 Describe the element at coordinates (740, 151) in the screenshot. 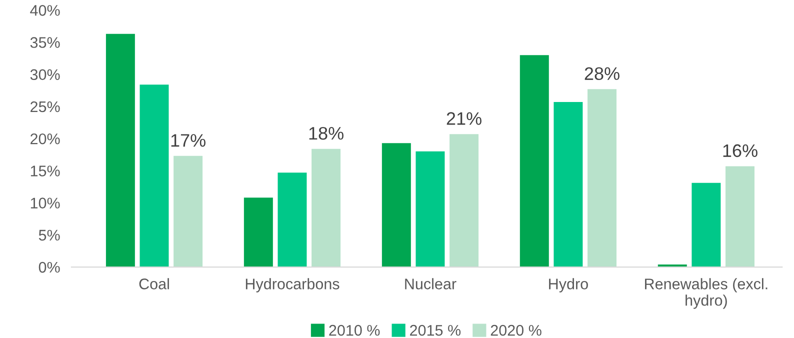

I see `data-label: 16%` at that location.